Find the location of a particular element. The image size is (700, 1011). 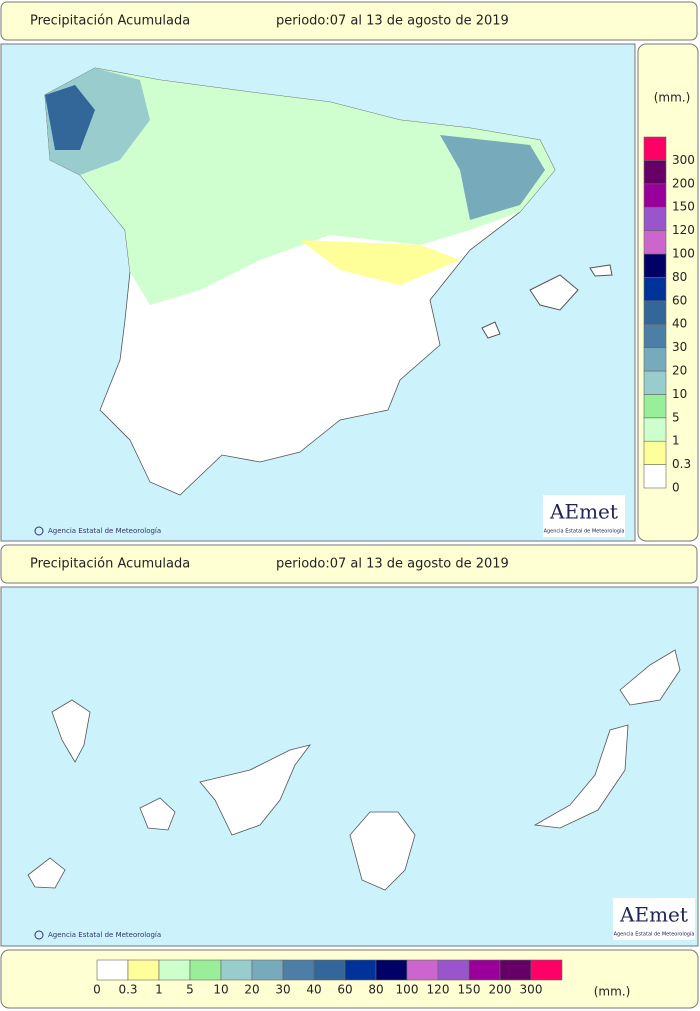

ibiza is located at coordinates (491, 330).